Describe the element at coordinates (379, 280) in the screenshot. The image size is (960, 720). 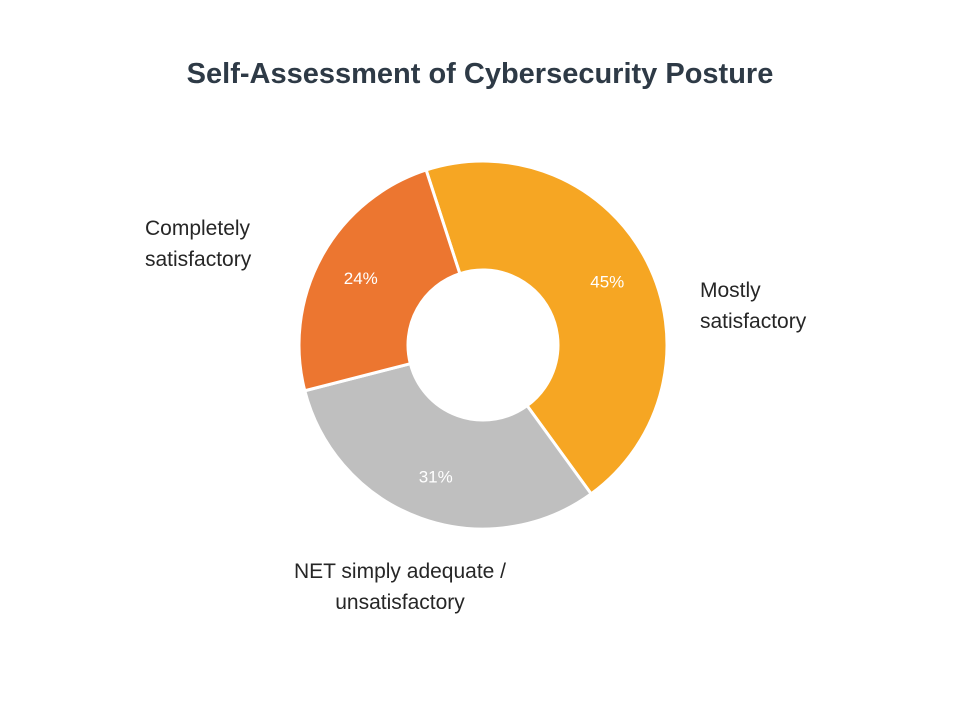
I see `slice-completely-satisfactory` at that location.